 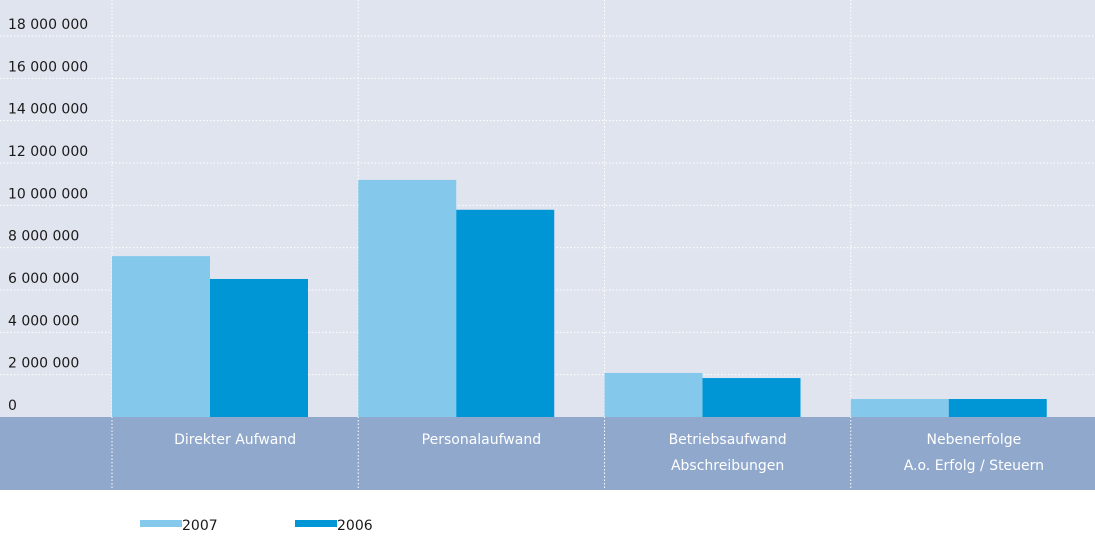 What do you see at coordinates (235, 440) in the screenshot?
I see `x-tick-label: Direkter Aufwand` at bounding box center [235, 440].